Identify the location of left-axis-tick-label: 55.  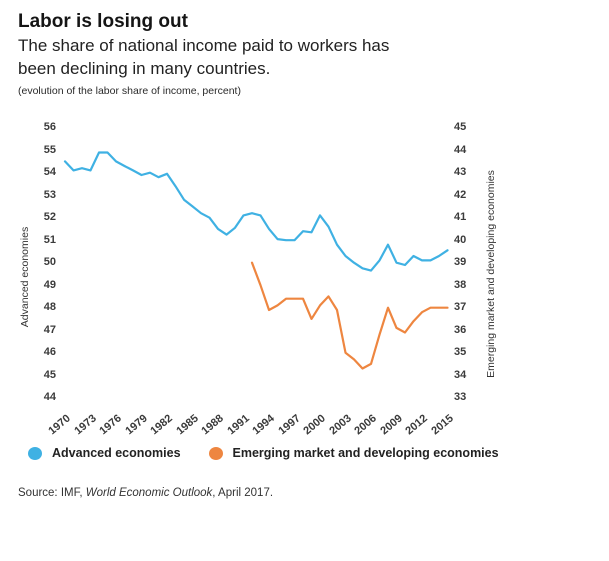
(49, 149).